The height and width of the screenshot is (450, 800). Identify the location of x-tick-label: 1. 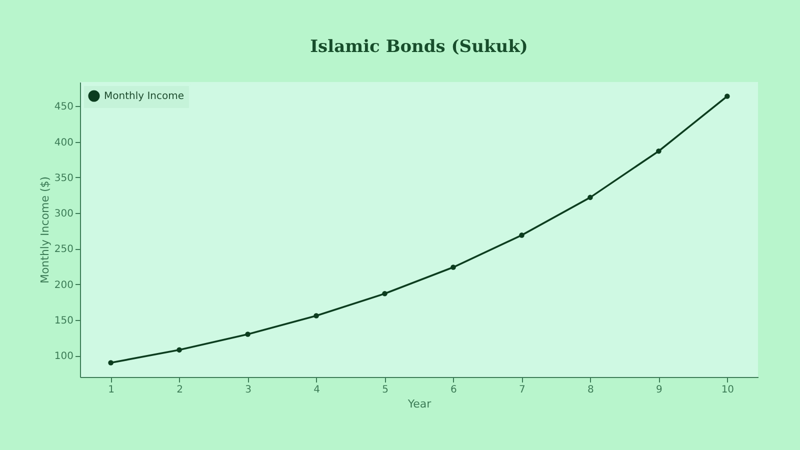
(111, 390).